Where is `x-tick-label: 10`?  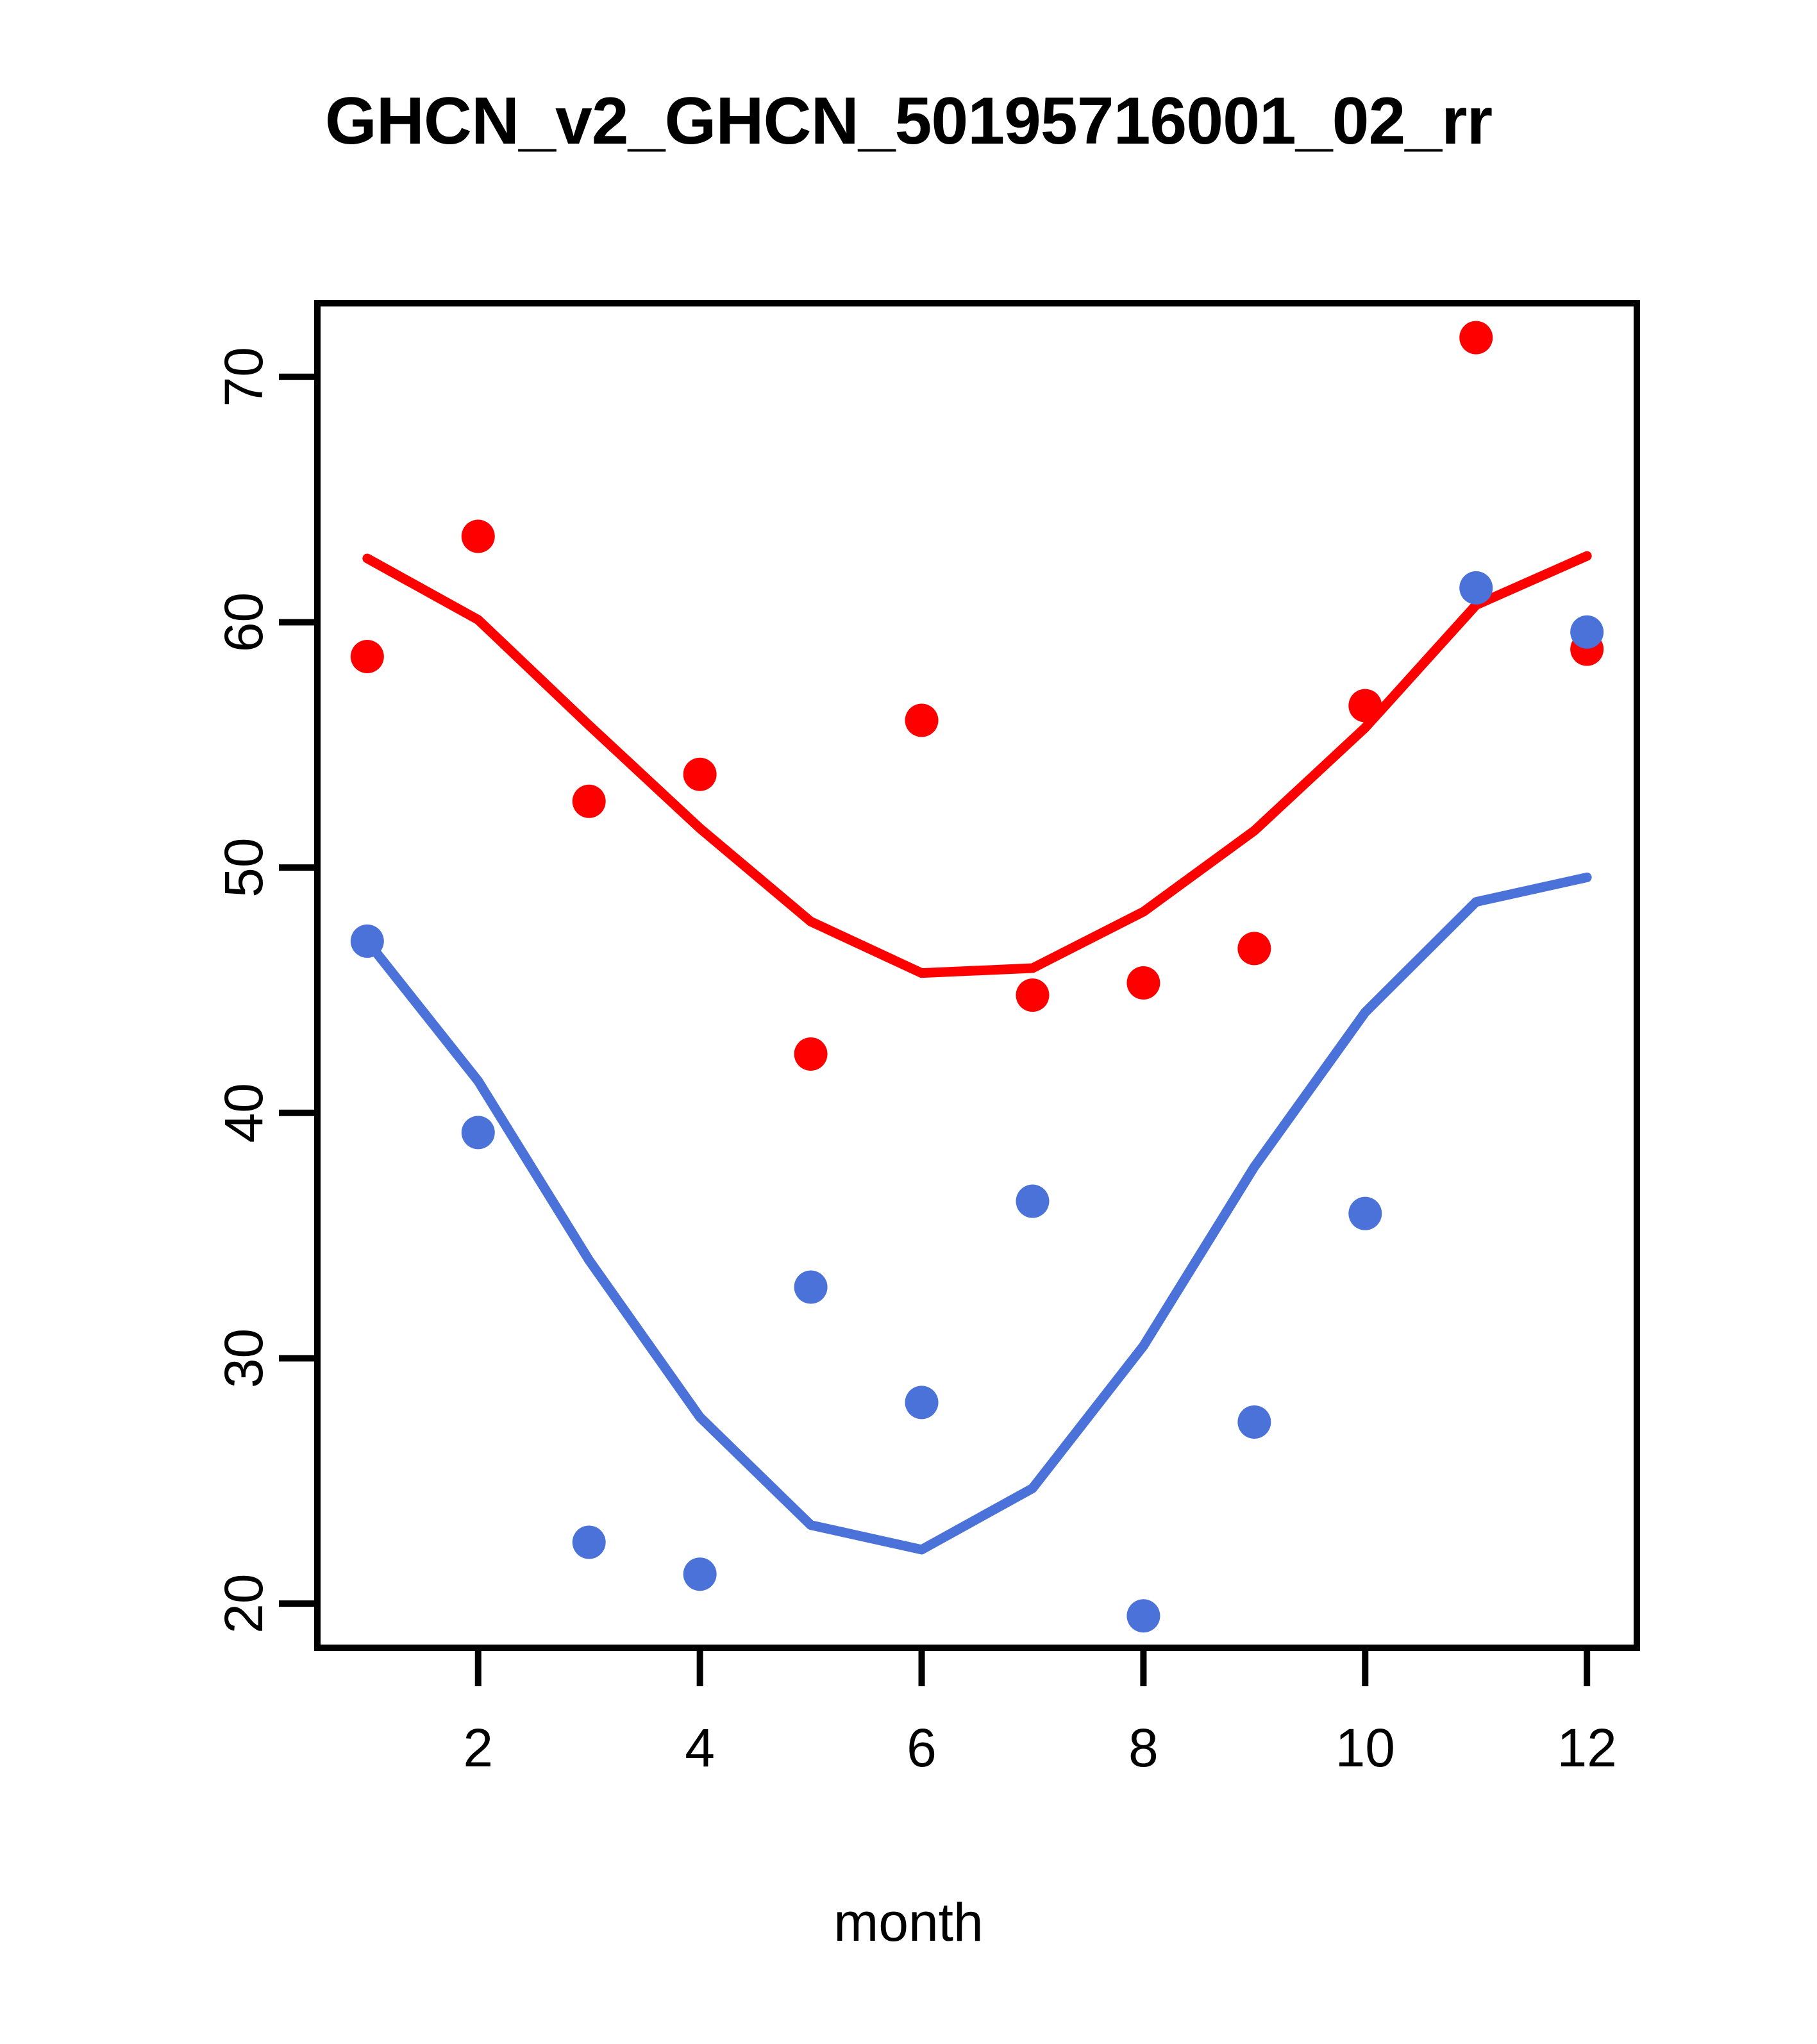
x-tick-label: 10 is located at coordinates (1365, 1748).